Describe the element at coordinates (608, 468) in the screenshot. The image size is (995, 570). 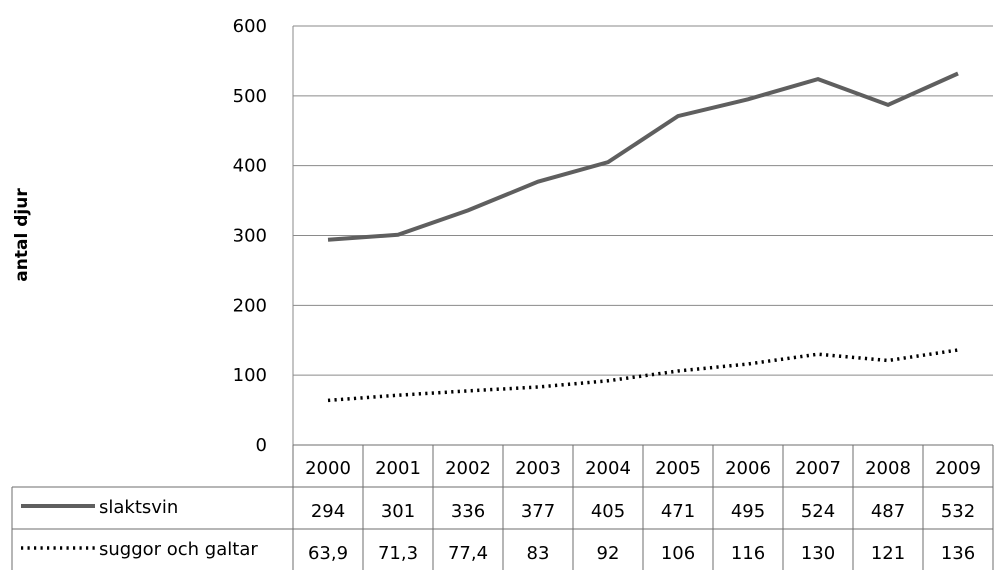
I see `category-label: 2004` at that location.